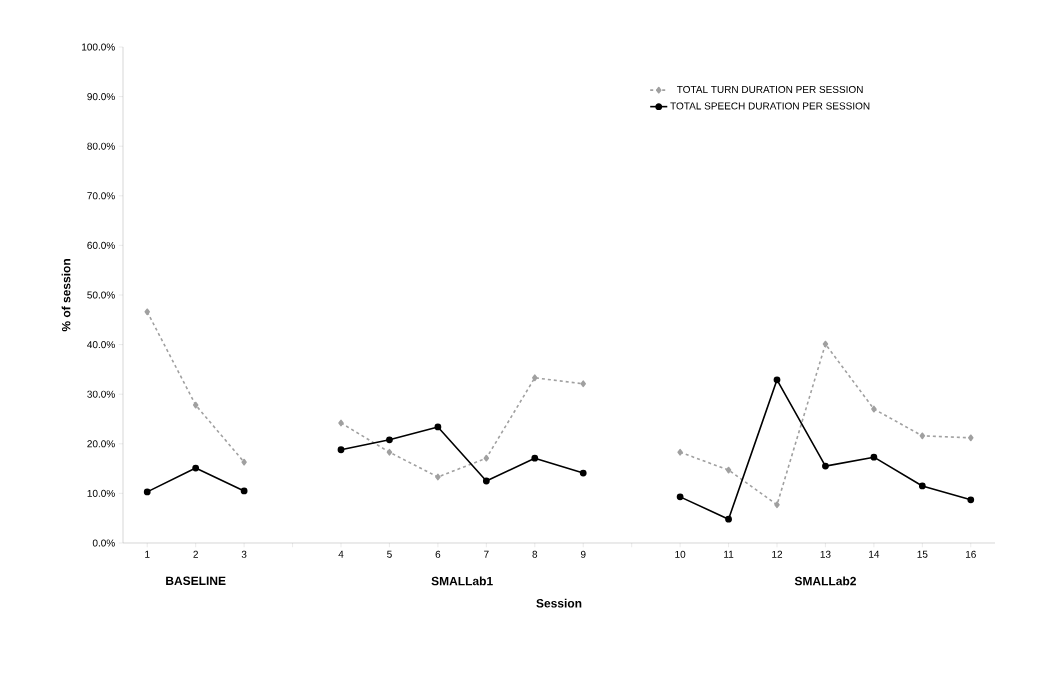  What do you see at coordinates (98, 47) in the screenshot?
I see `y-tick-label: 100.0%` at bounding box center [98, 47].